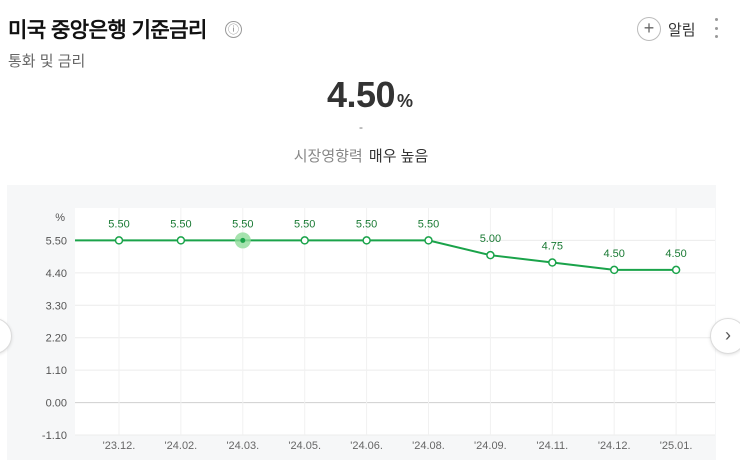 The height and width of the screenshot is (460, 740). I want to click on alarm-label: 알림, so click(682, 30).